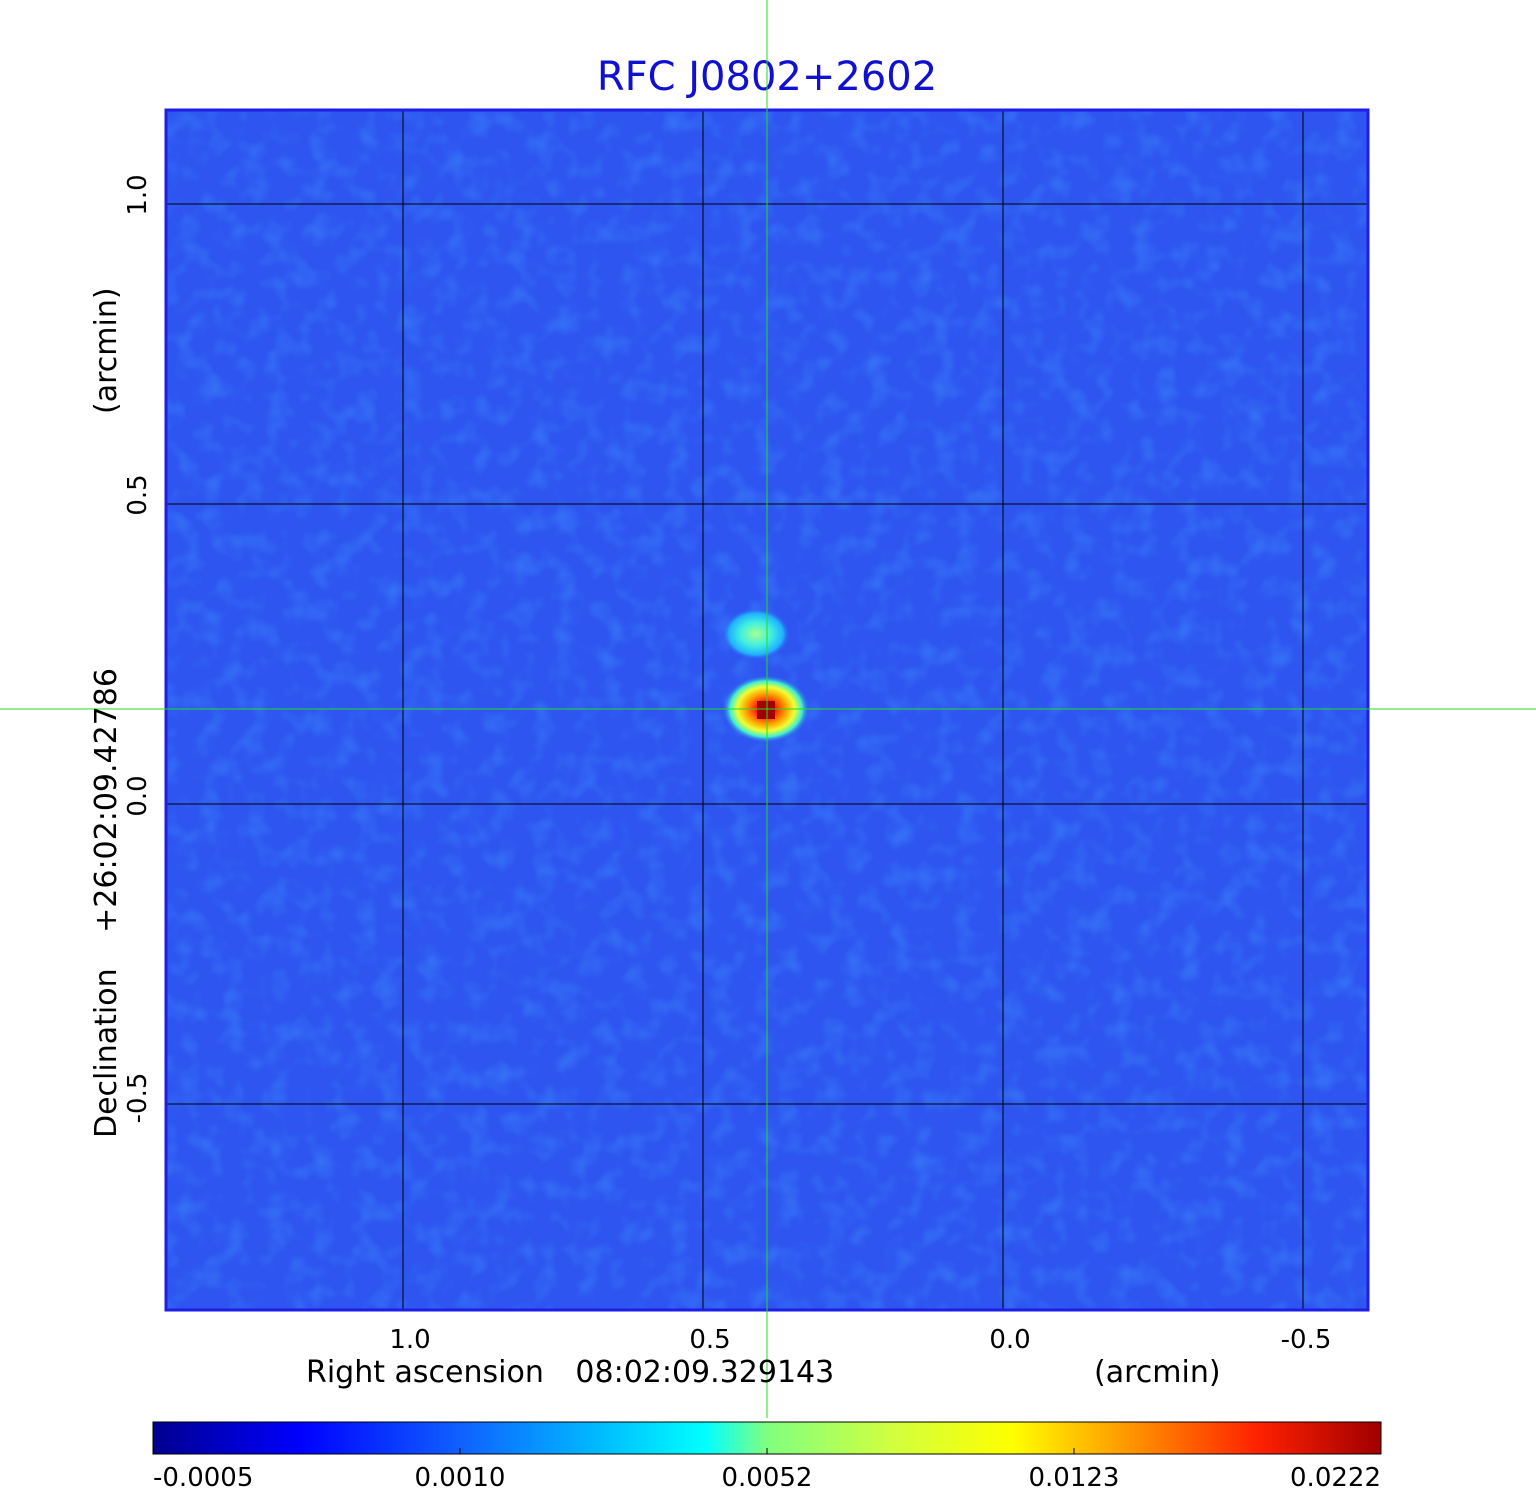  Describe the element at coordinates (767, 1457) in the screenshot. I see `colorbar: -0.0005 0.0010 0.0052 0.0123 0.0222` at that location.